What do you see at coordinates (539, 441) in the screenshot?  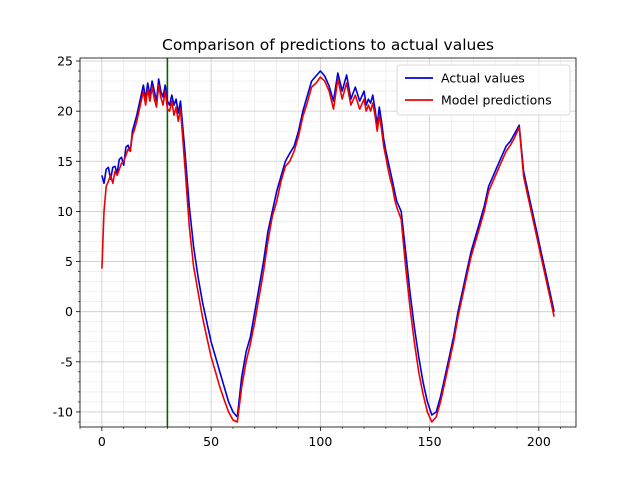 I see `x-tick-label: 200` at bounding box center [539, 441].